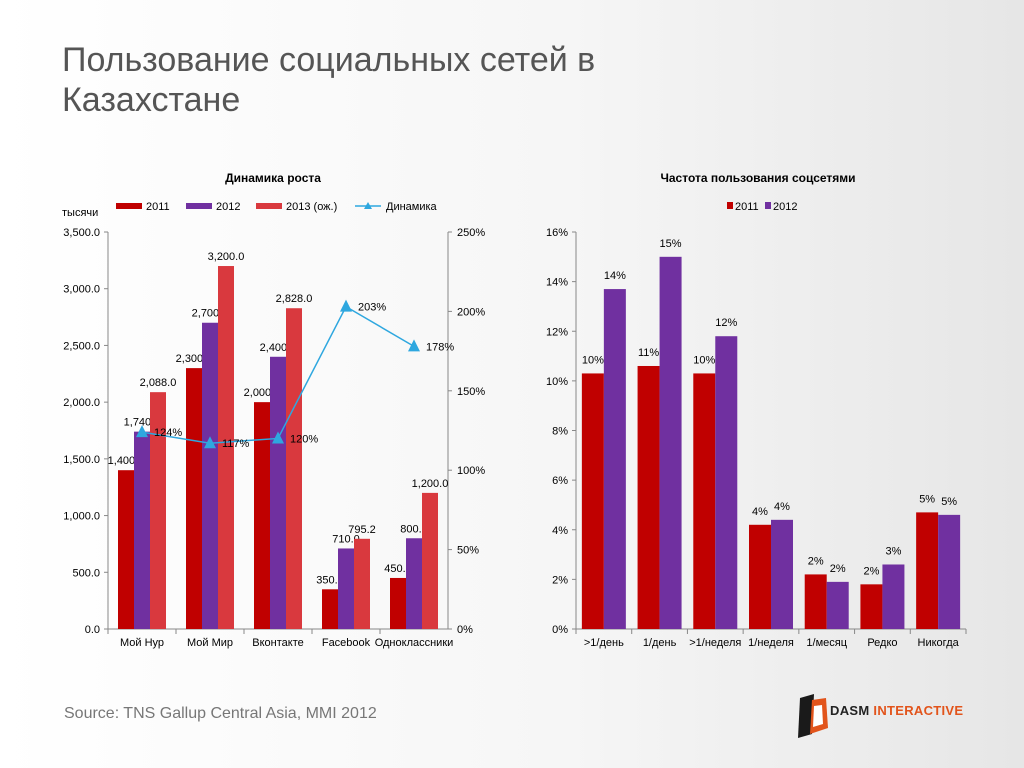 The height and width of the screenshot is (768, 1024). Describe the element at coordinates (560, 630) in the screenshot. I see `chart2-ytick-label: 0%` at that location.